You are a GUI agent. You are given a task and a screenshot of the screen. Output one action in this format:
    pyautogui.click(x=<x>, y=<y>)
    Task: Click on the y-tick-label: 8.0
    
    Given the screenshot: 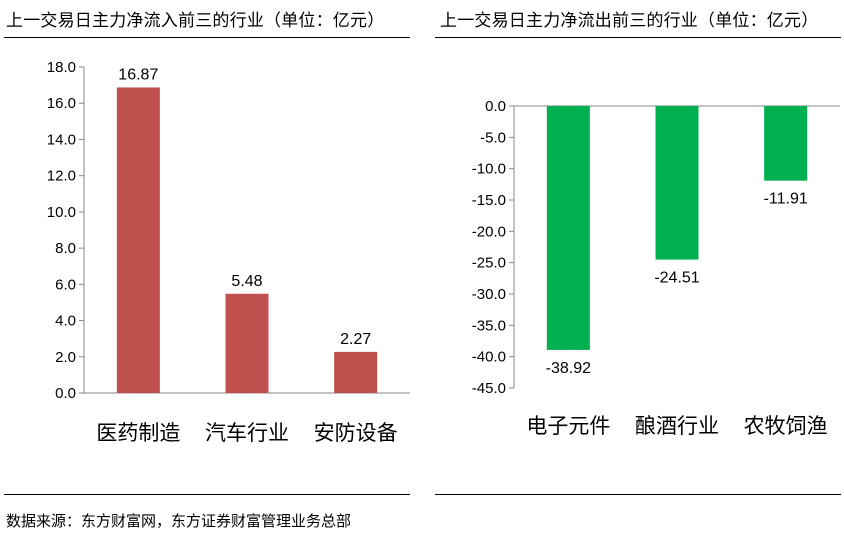 What is the action you would take?
    pyautogui.click(x=65, y=248)
    